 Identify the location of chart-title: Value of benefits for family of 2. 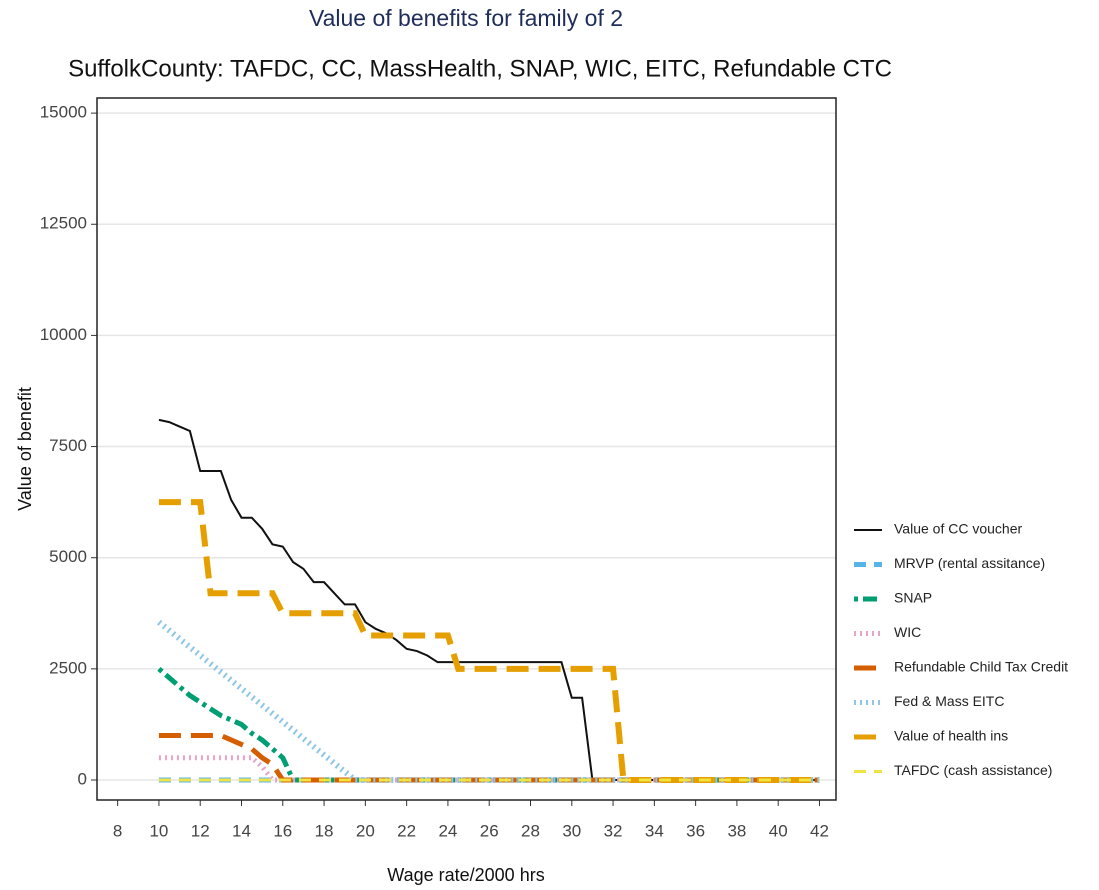
(466, 18).